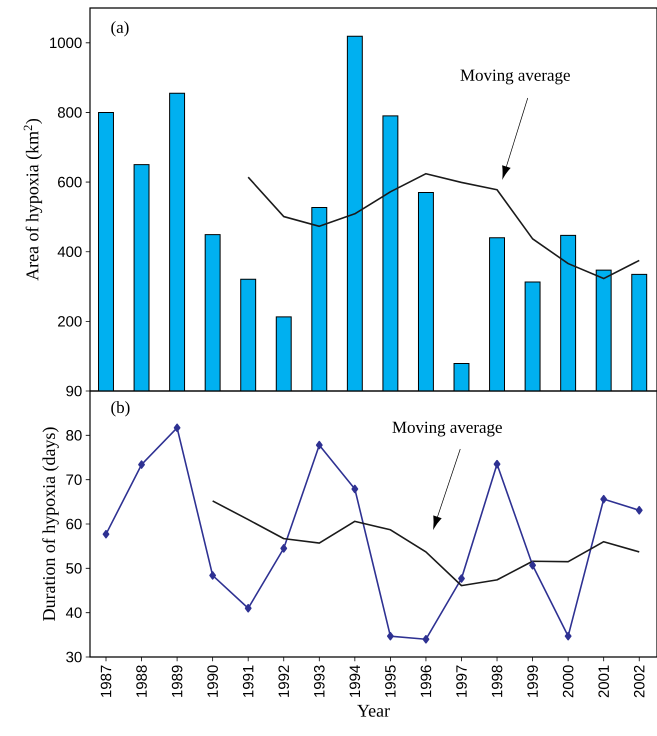  Describe the element at coordinates (390, 681) in the screenshot. I see `x-tick-label: 1995` at that location.